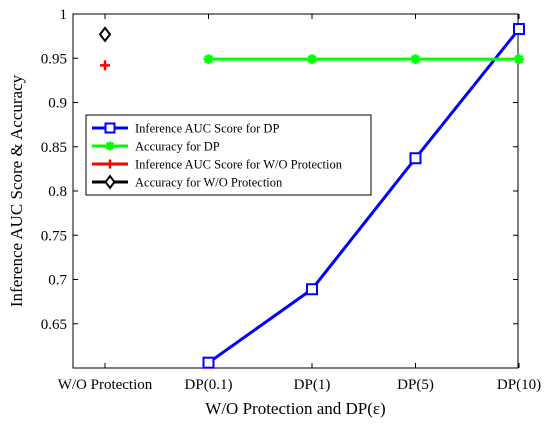 The image size is (550, 428). I want to click on y-axis-title: Inference AUC Score & Accuracy, so click(16, 190).